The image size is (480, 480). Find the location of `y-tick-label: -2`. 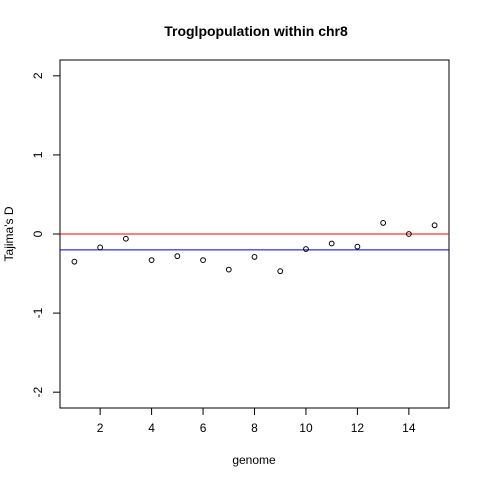

y-tick-label: -2 is located at coordinates (38, 392).